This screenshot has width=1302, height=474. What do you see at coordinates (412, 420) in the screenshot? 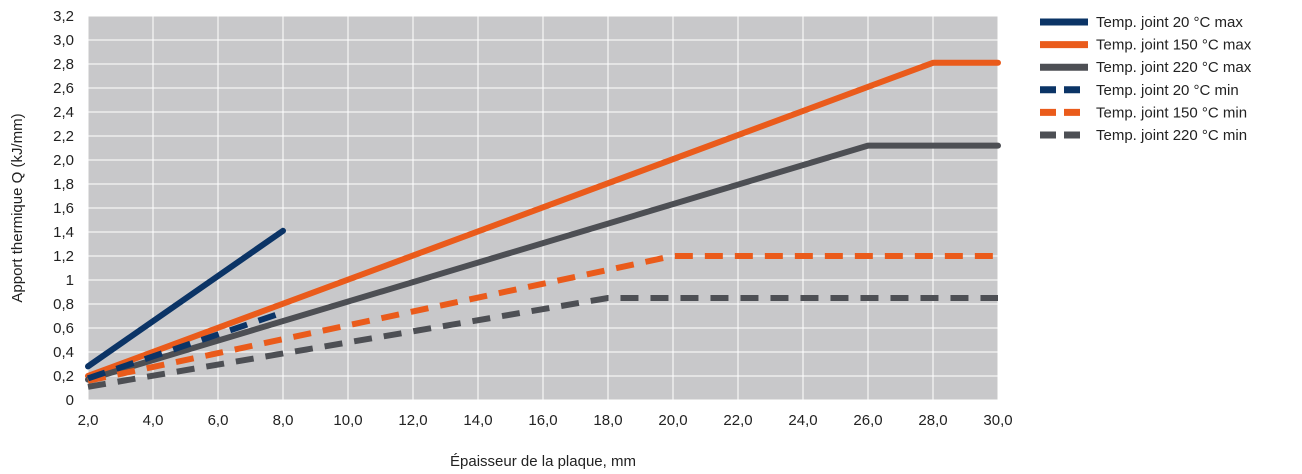
I see `x-tick-label: 12,0` at bounding box center [412, 420].